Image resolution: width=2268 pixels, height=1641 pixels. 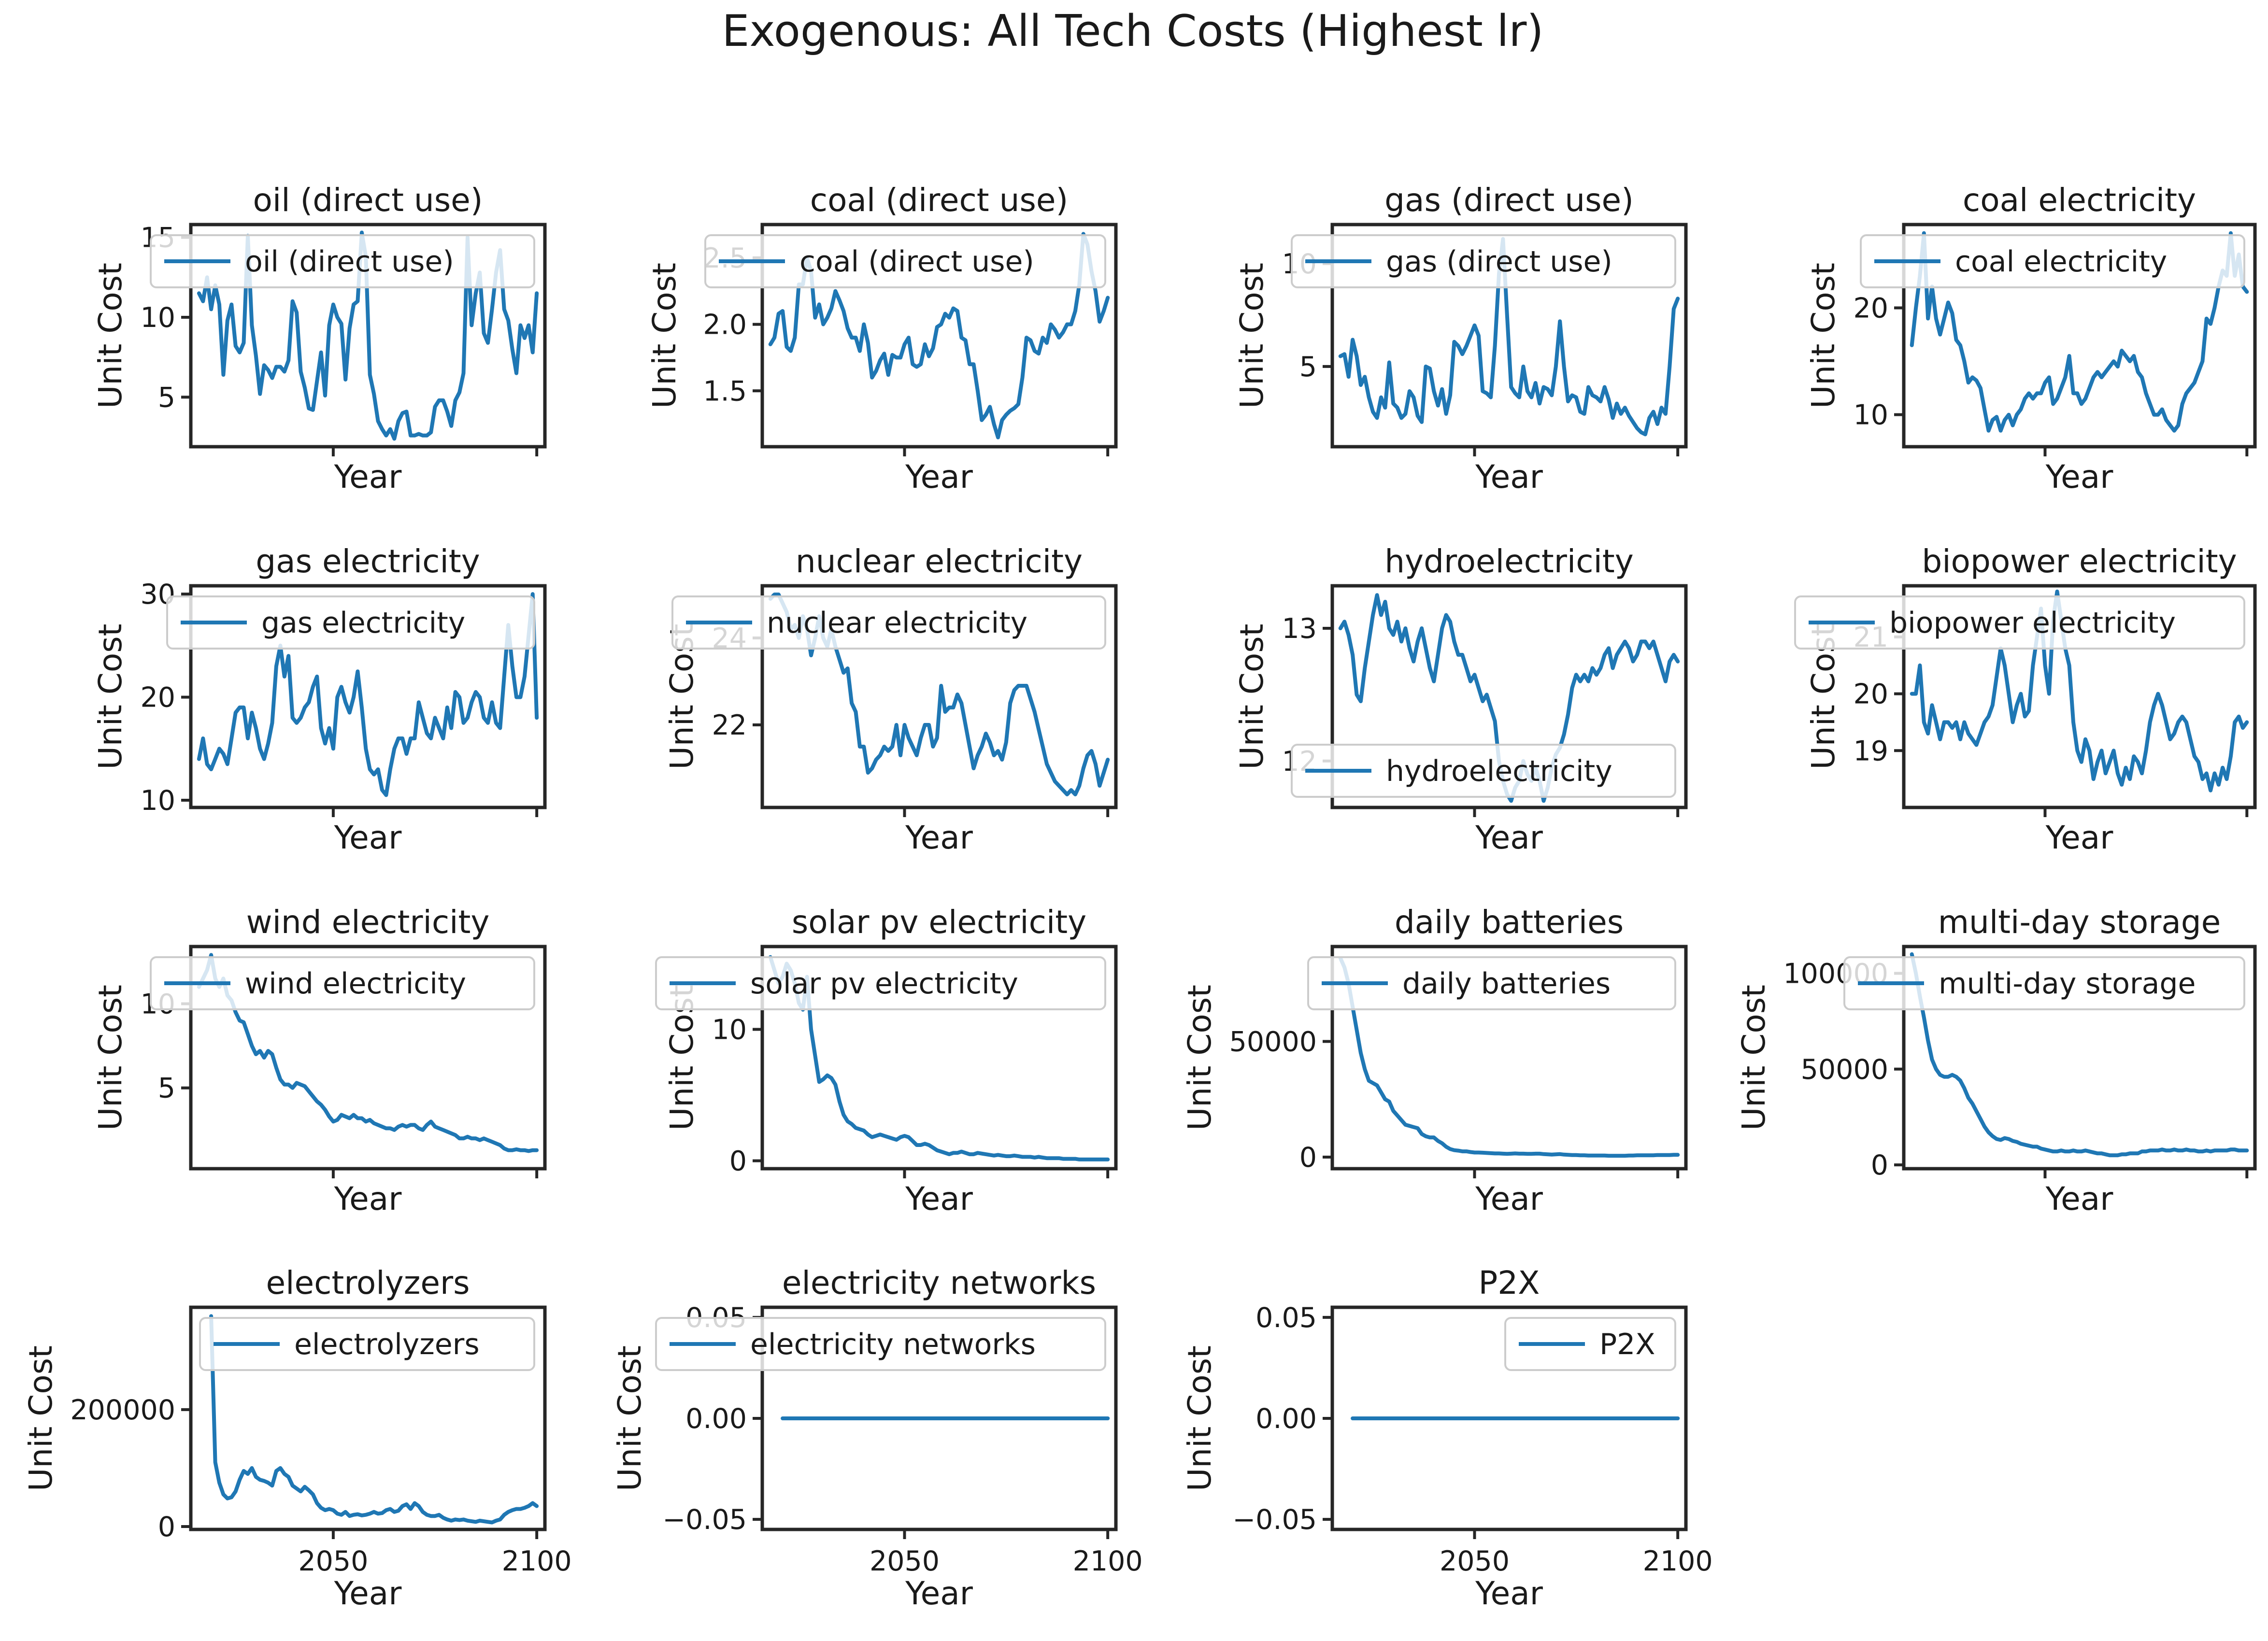 What do you see at coordinates (2032, 623) in the screenshot?
I see `legend-entry: biopower electricity` at bounding box center [2032, 623].